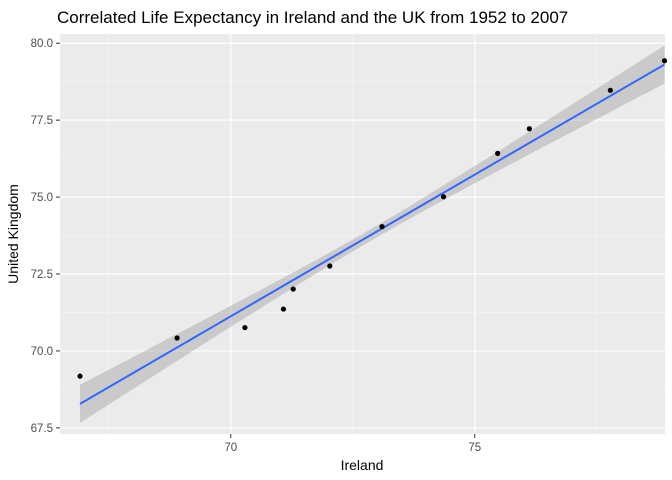 This screenshot has width=672, height=480. Describe the element at coordinates (42, 44) in the screenshot. I see `y-tick-label: 80.0` at that location.